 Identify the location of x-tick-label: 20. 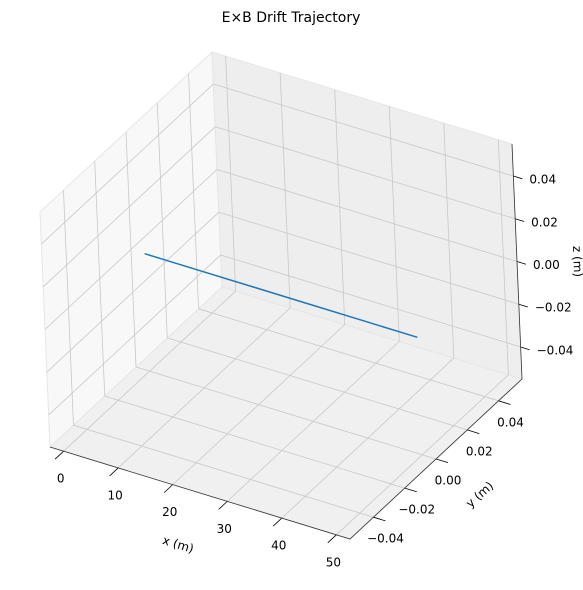
(169, 512).